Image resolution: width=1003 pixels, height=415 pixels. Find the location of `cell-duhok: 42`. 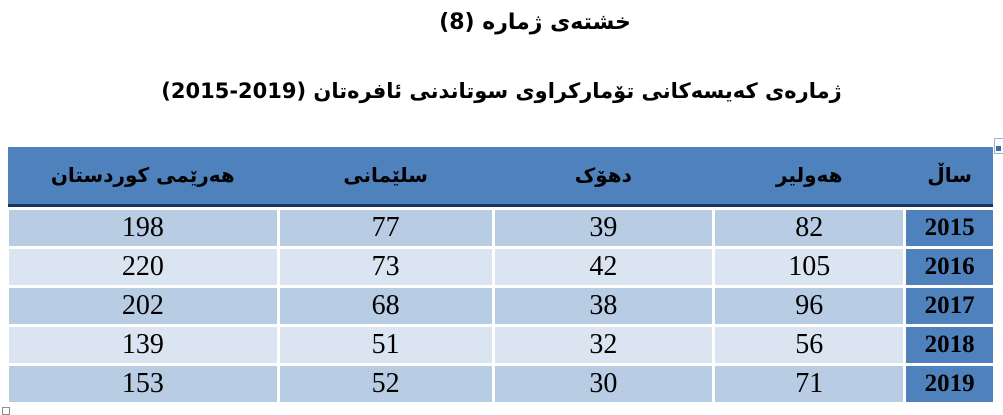

cell-duhok: 42 is located at coordinates (603, 267).